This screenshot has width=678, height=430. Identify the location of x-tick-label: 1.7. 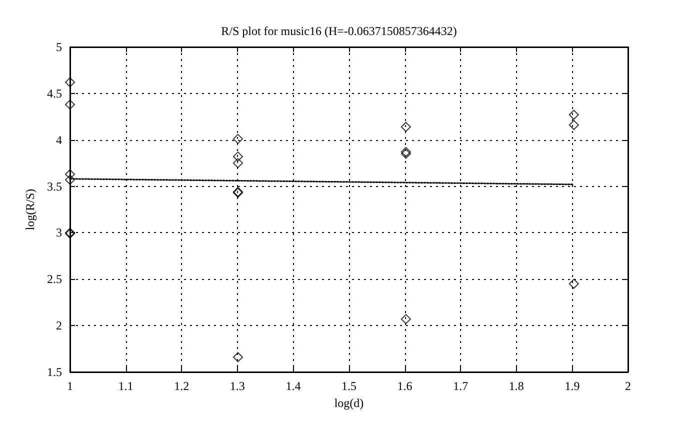
(460, 386).